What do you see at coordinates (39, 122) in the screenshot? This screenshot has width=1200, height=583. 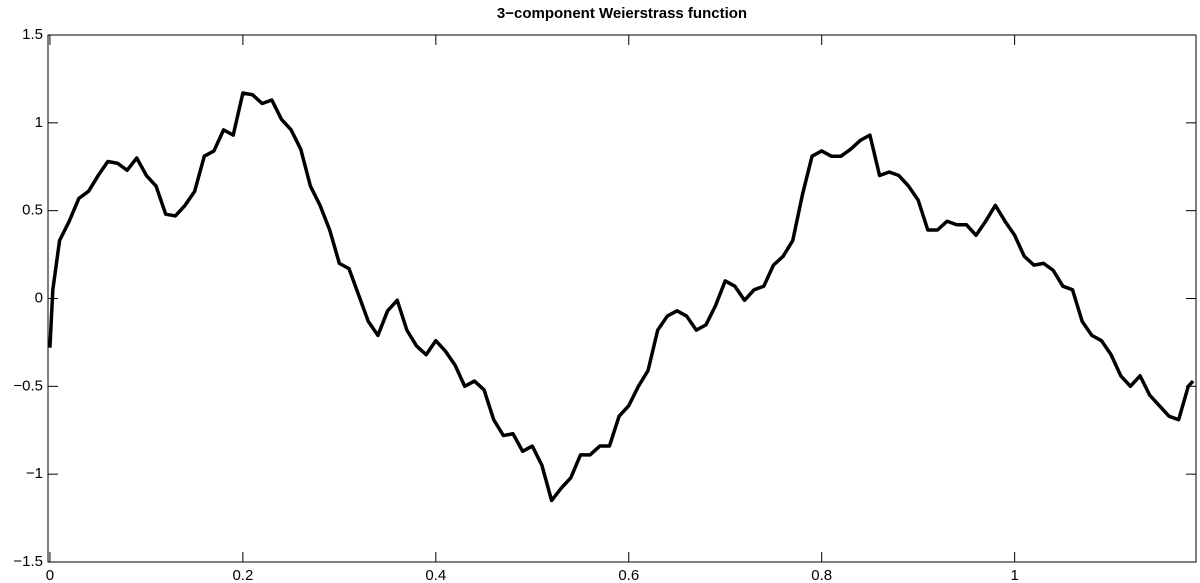 I see `y-tick-label: 1` at bounding box center [39, 122].